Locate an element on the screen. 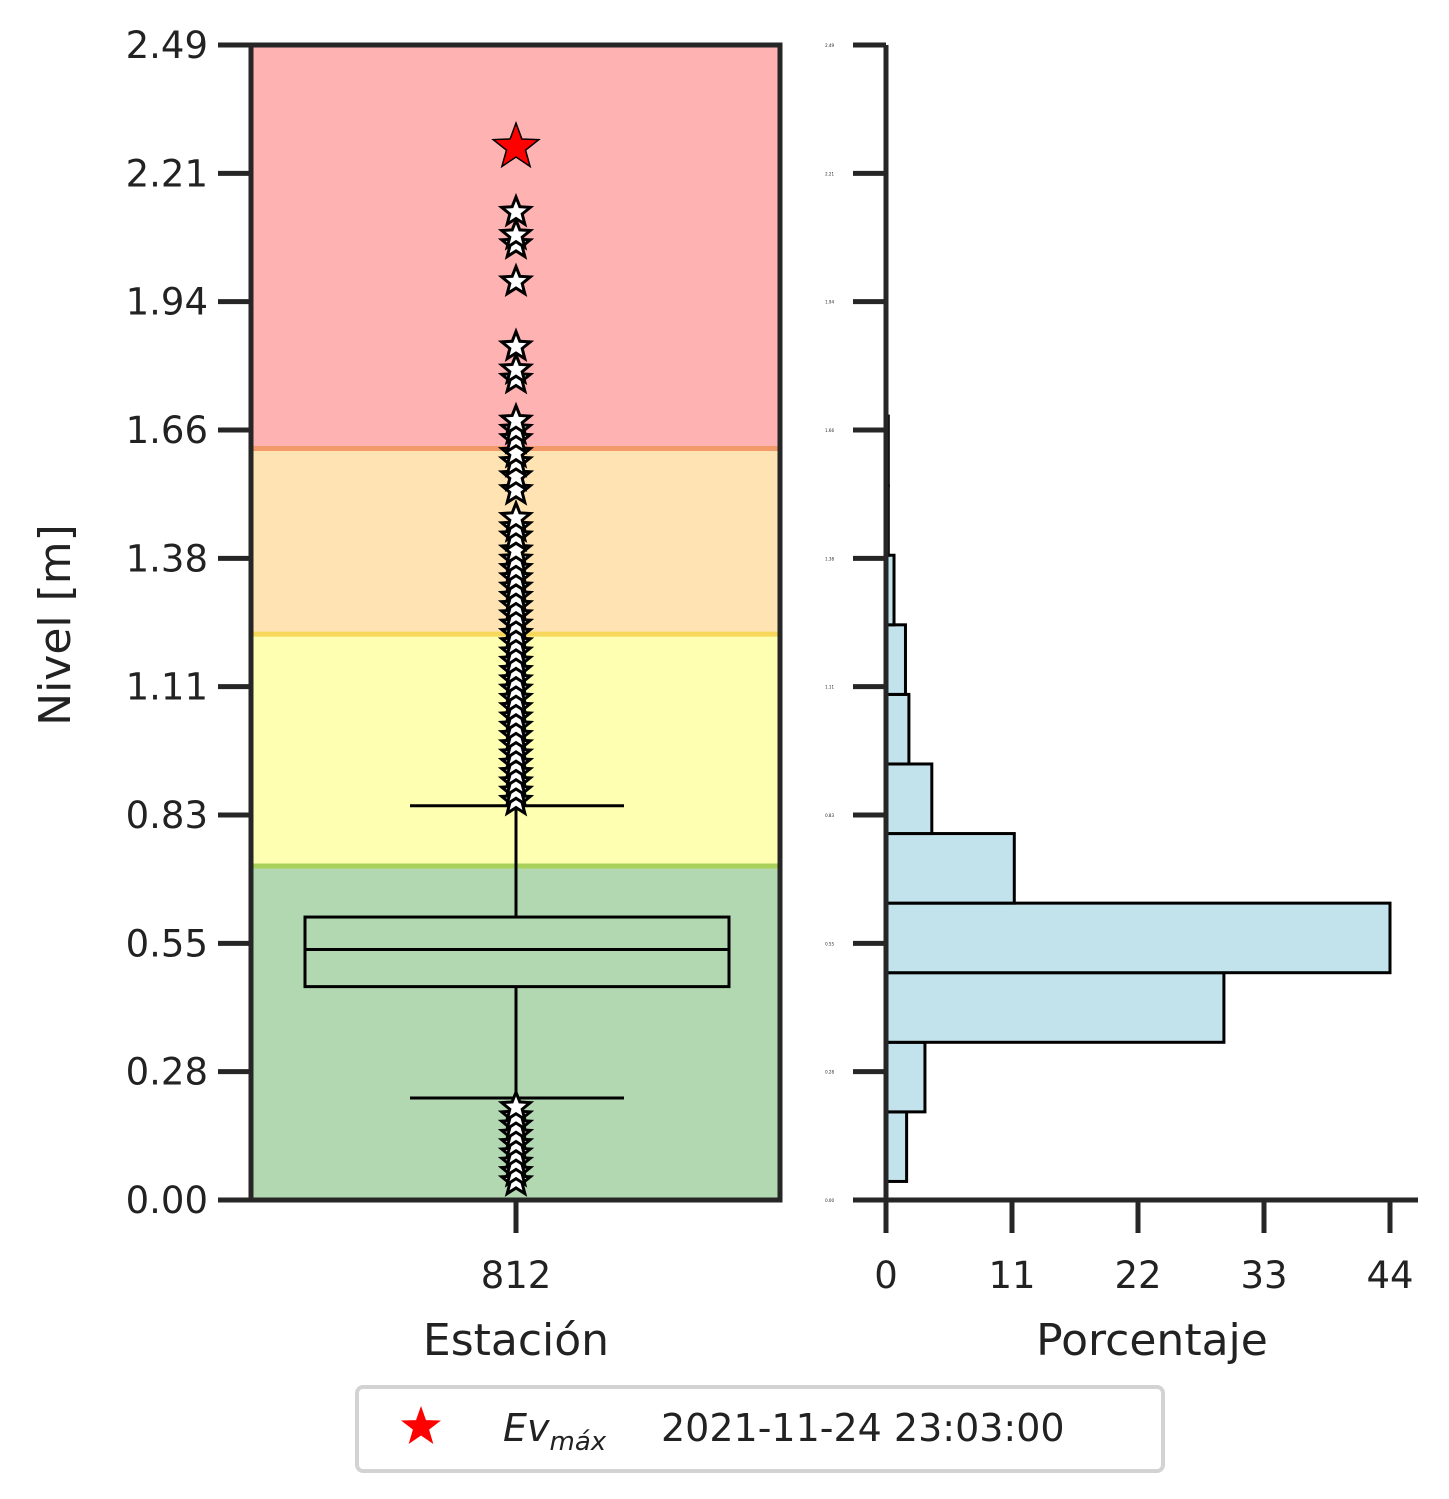 This screenshot has height=1499, width=1449. y-tick-label-2: 0.55 is located at coordinates (167, 943).